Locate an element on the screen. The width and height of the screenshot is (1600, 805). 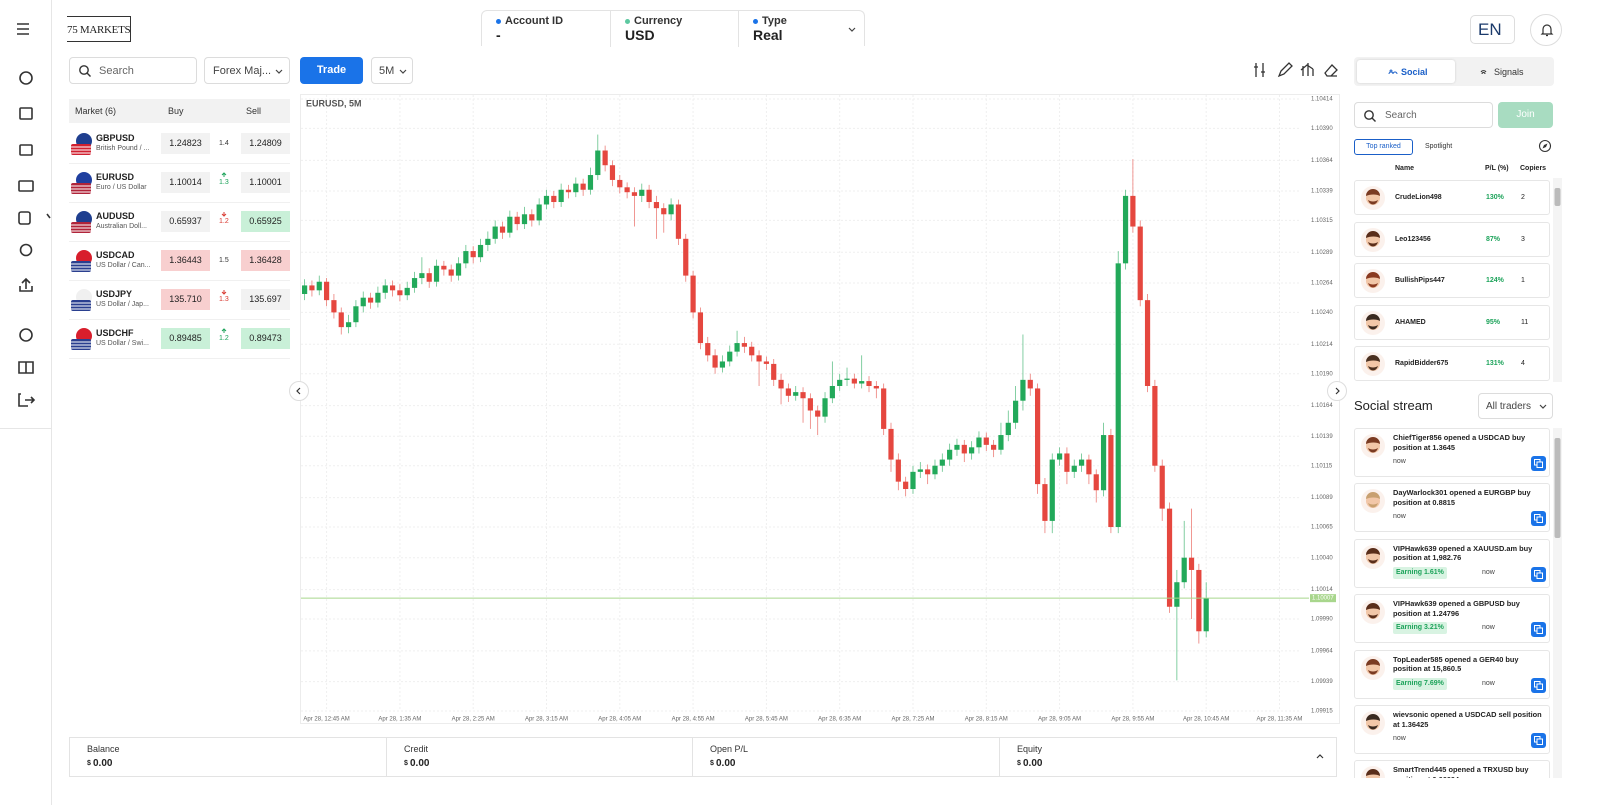
stream-filter: All traders is located at coordinates (1515, 406).